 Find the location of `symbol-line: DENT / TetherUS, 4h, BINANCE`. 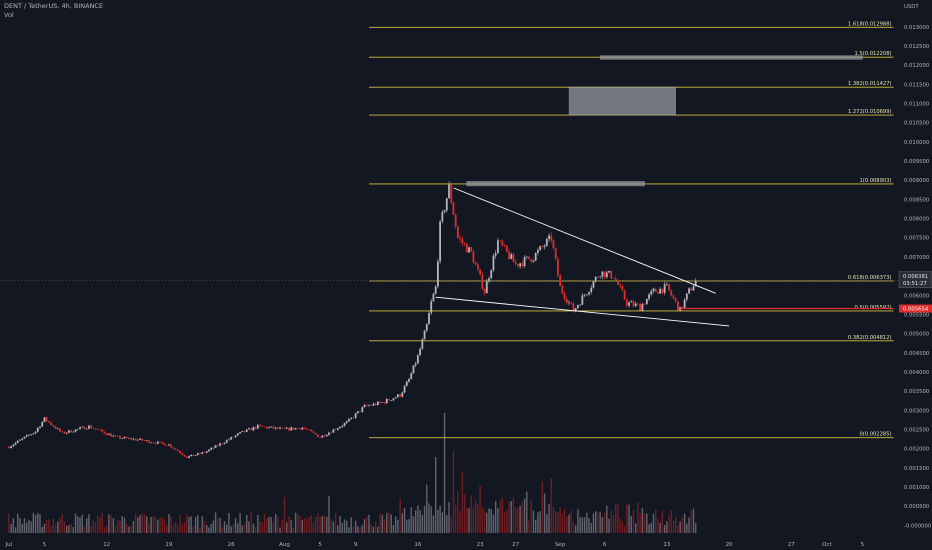

symbol-line: DENT / TetherUS, 4h, BINANCE is located at coordinates (54, 6).